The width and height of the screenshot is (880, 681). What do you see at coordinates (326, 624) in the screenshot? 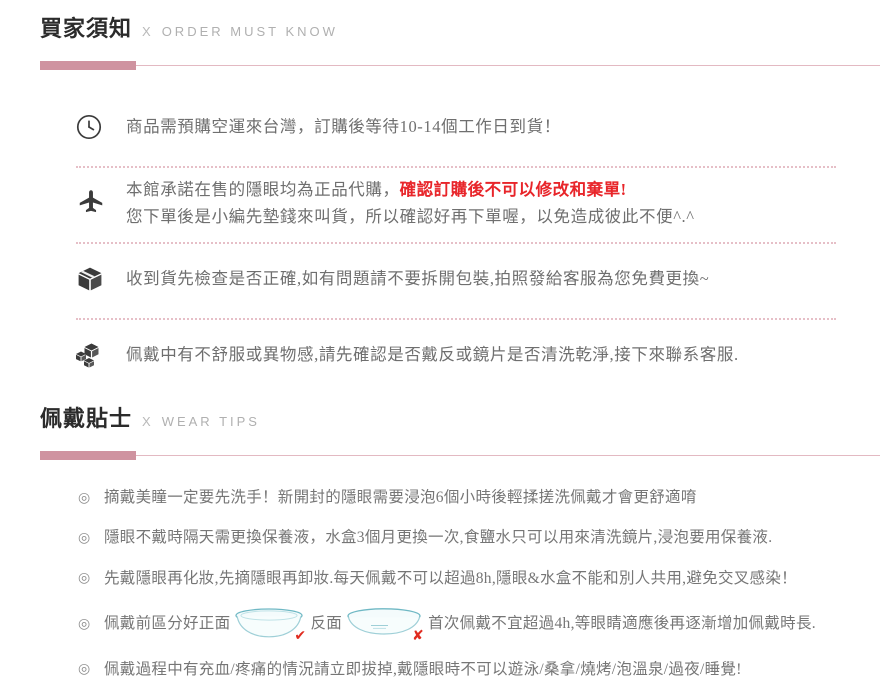
I see `tip-segment-text: 反面` at bounding box center [326, 624].